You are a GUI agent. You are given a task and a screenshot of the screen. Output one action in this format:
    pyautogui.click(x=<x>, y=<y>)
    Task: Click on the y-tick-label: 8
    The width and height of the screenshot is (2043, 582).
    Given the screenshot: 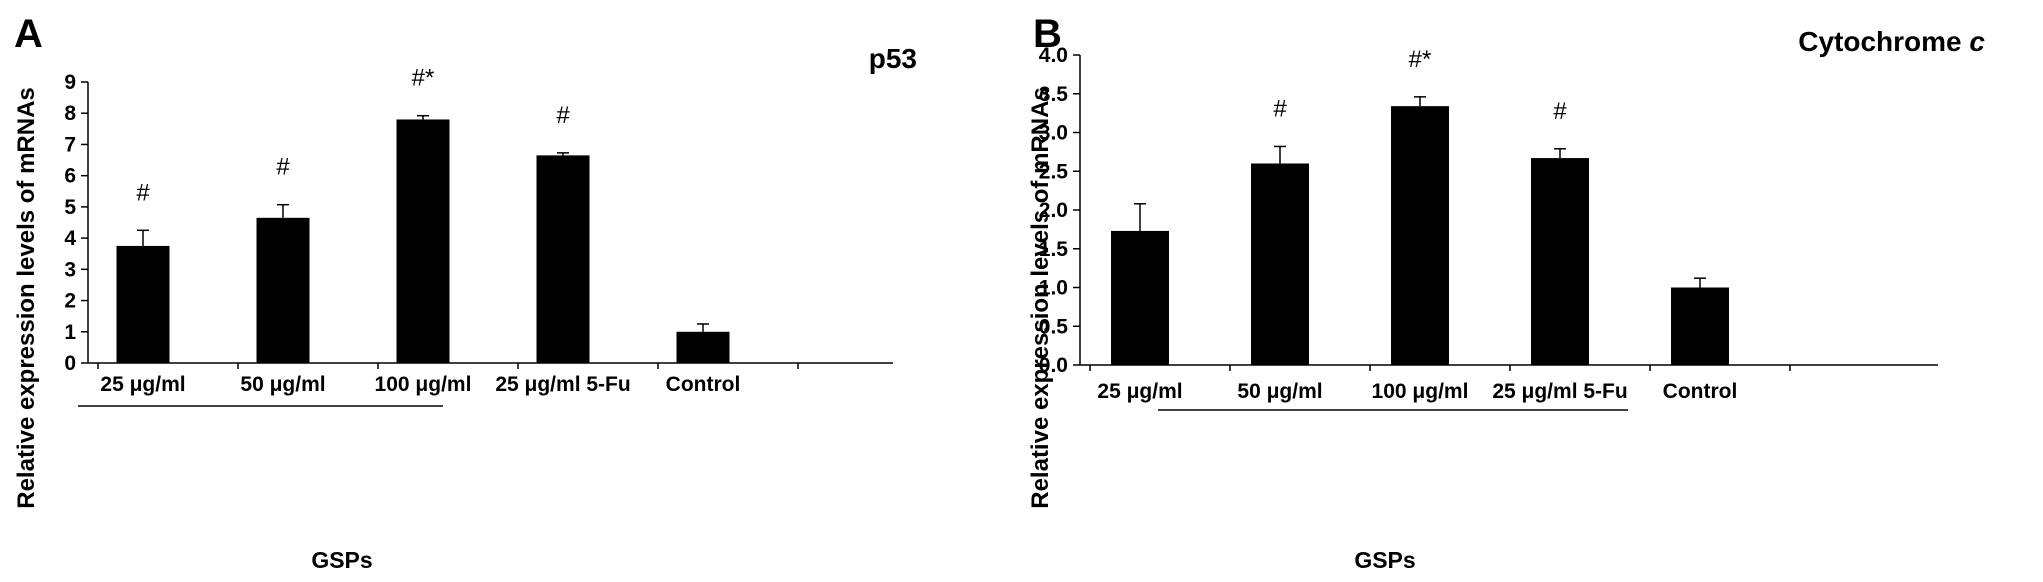 What is the action you would take?
    pyautogui.click(x=70, y=113)
    